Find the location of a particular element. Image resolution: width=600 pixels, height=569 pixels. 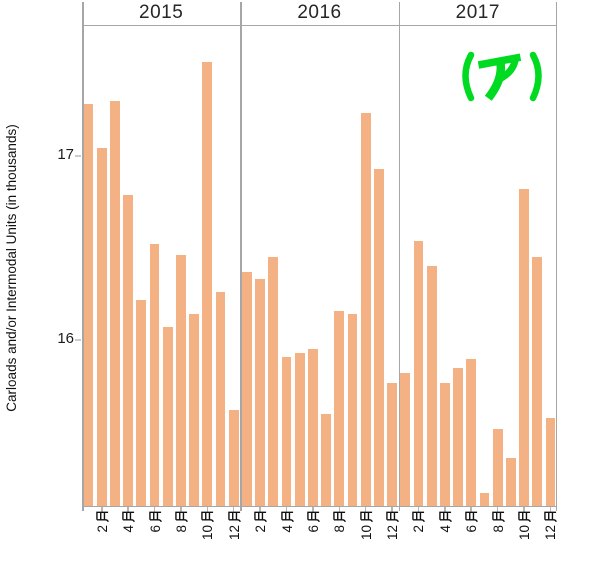

year-label-2017: 2017 is located at coordinates (477, 12).